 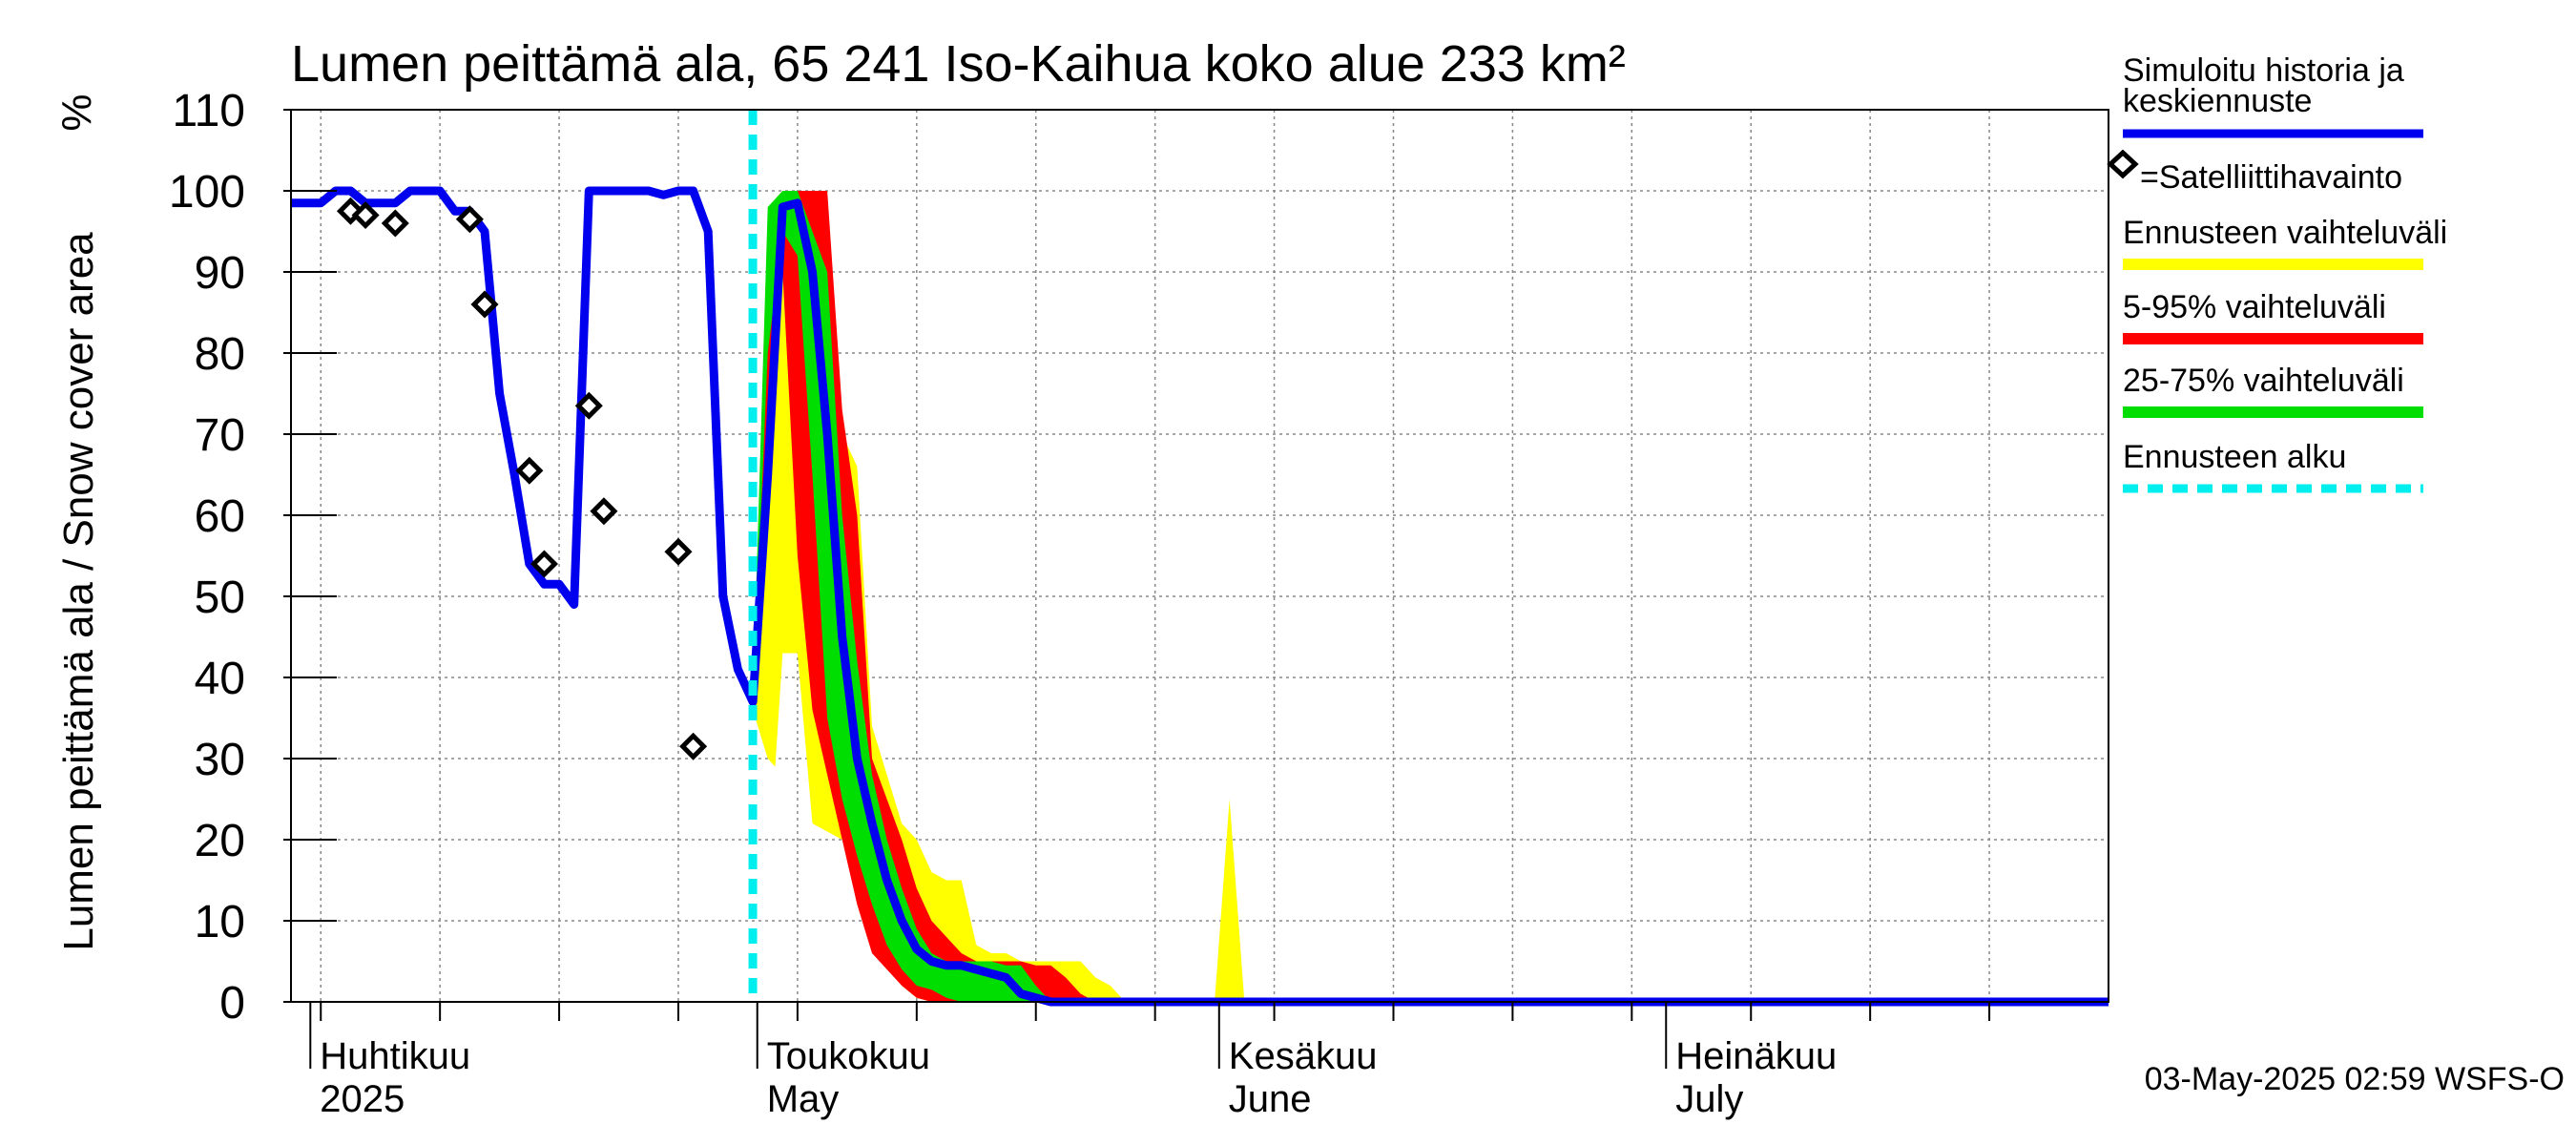 I want to click on y-tick-label: 100, so click(x=207, y=192).